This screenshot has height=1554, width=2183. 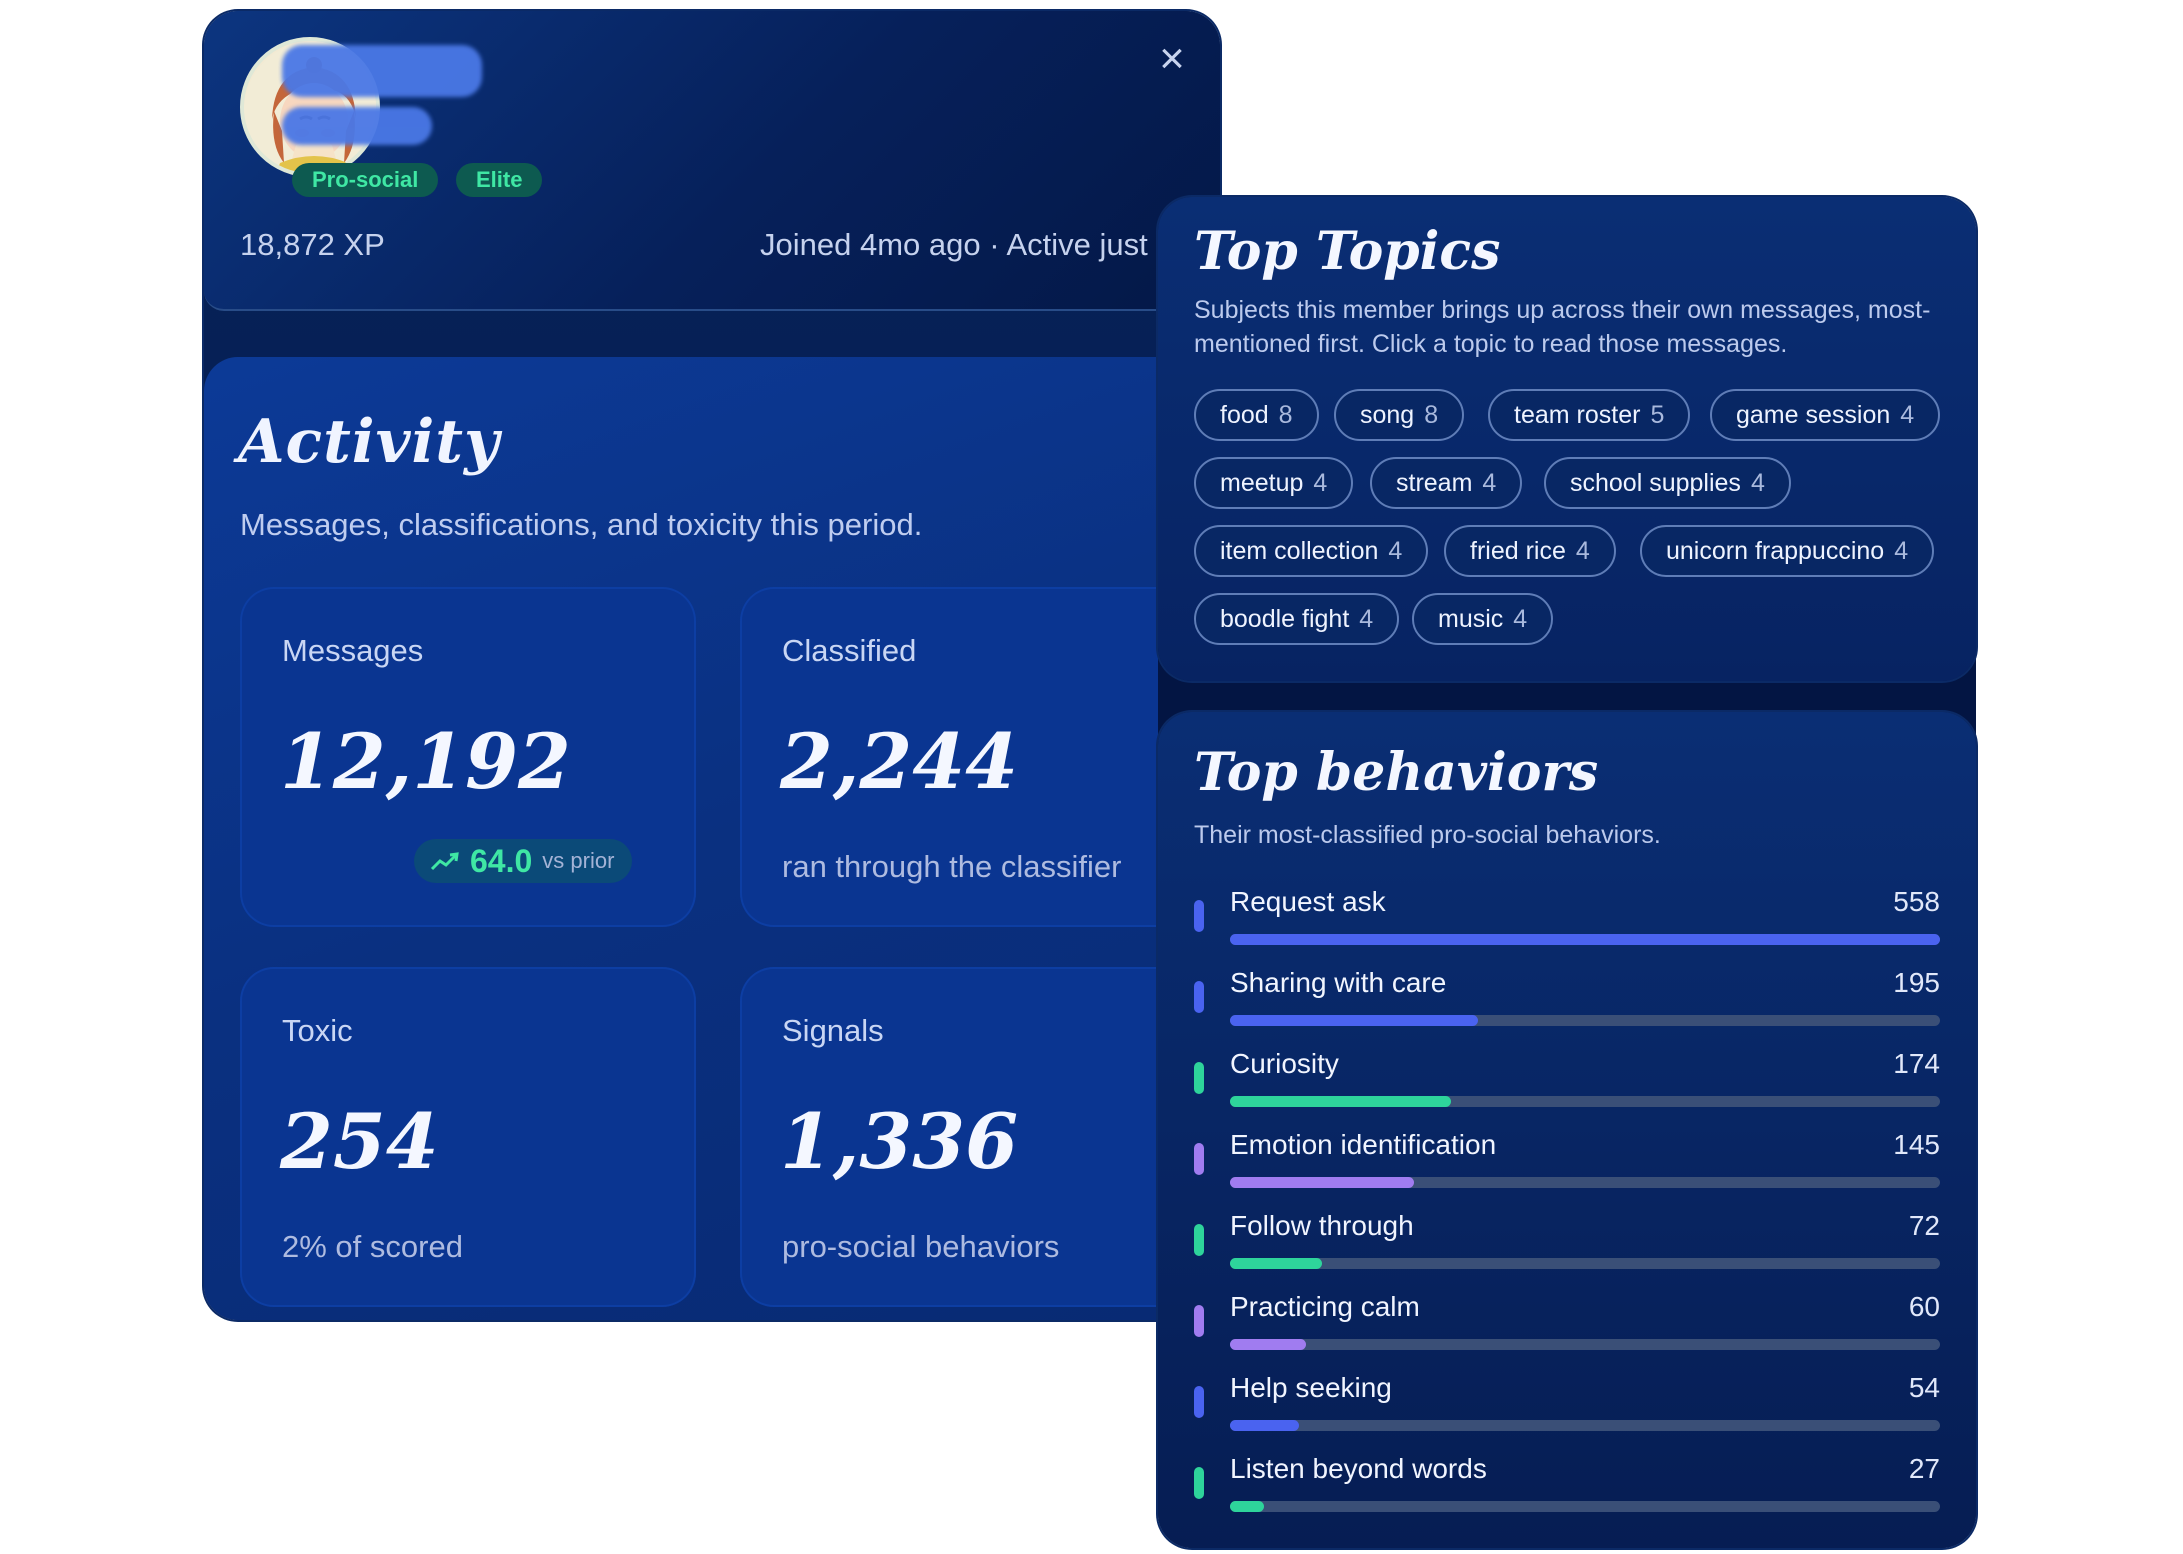 I want to click on topic-chip: song 8, so click(x=1399, y=415).